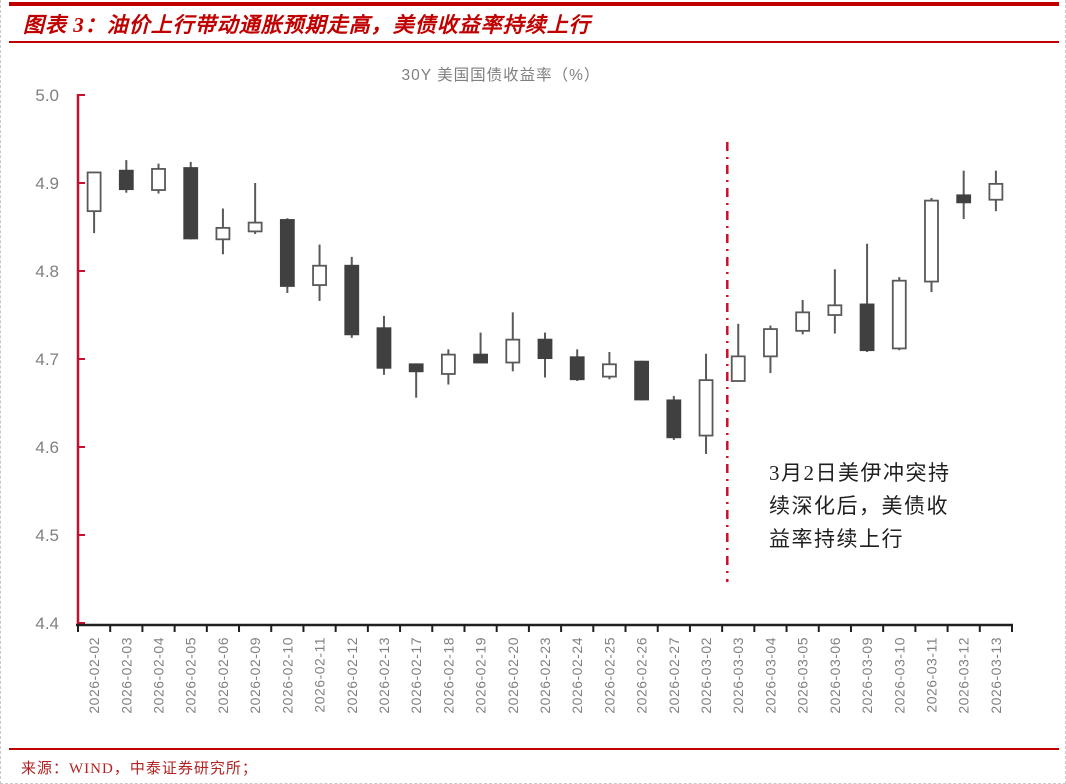 This screenshot has width=1066, height=784. I want to click on y-tick-label: 5.0, so click(47, 95).